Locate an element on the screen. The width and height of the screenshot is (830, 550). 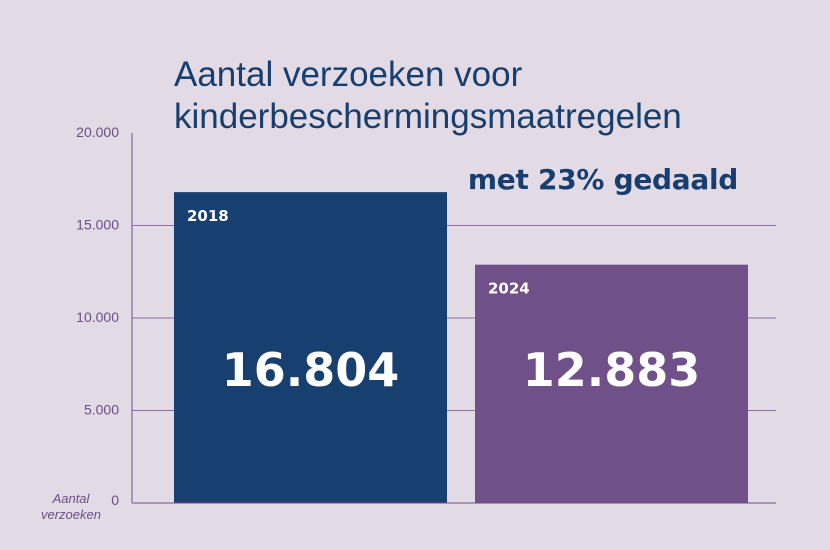
bar-category-label: 2024 is located at coordinates (509, 289).